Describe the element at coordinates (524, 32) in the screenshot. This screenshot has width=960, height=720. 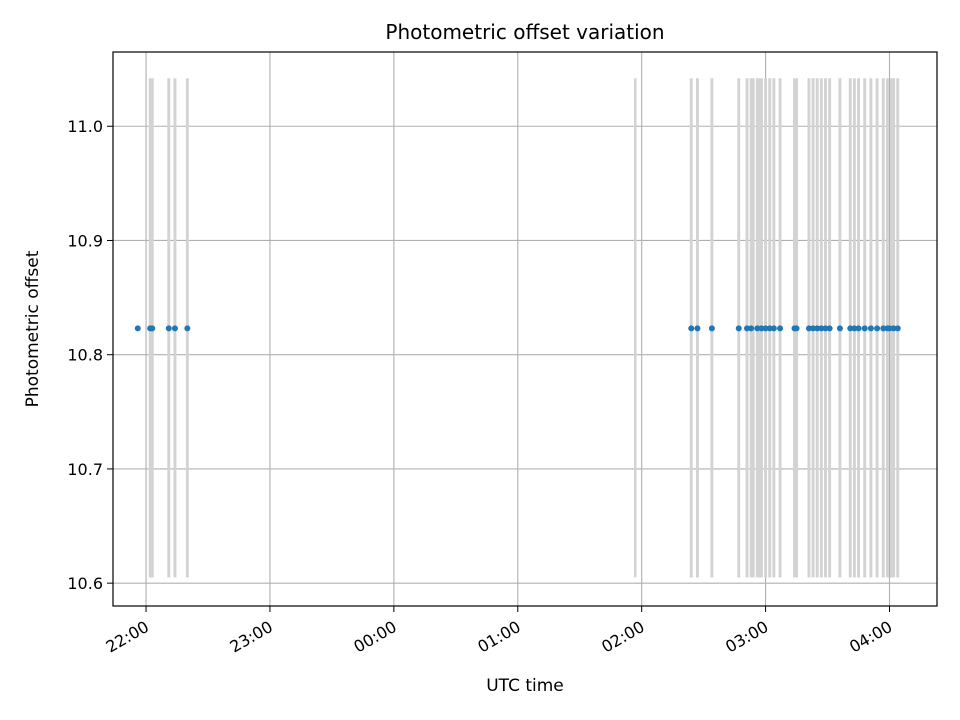
I see `chart-title: Photometric offset variation` at that location.